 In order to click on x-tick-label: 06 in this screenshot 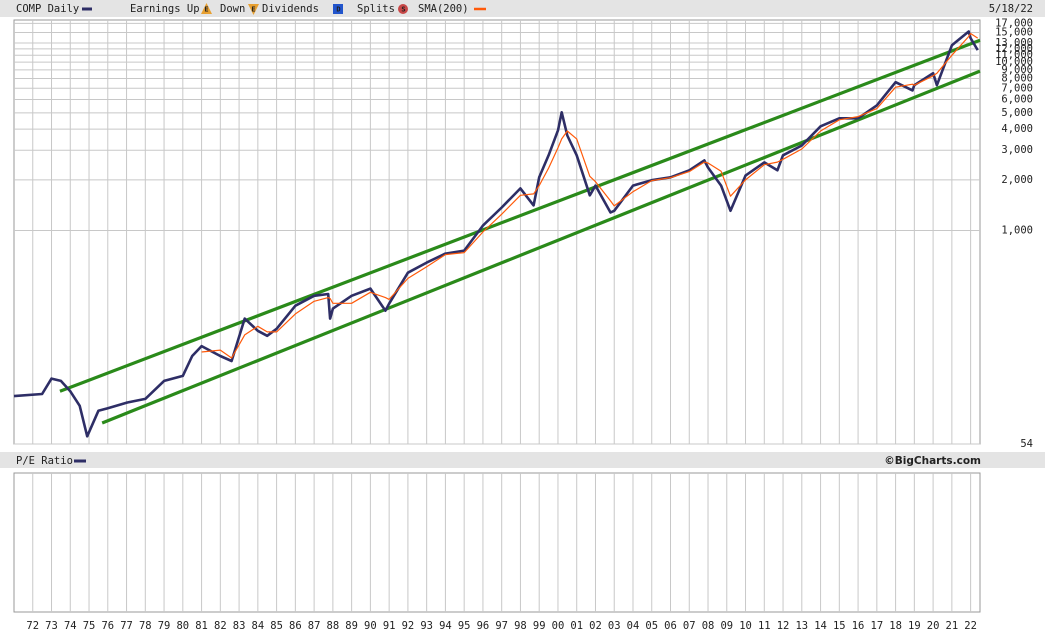, I will do `click(670, 626)`.